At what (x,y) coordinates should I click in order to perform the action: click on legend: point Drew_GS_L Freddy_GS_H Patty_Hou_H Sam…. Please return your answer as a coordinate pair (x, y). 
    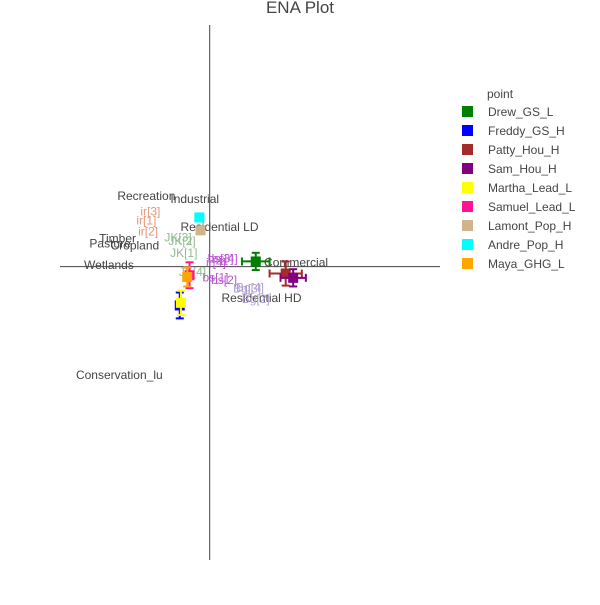
    Looking at the image, I should click on (519, 179).